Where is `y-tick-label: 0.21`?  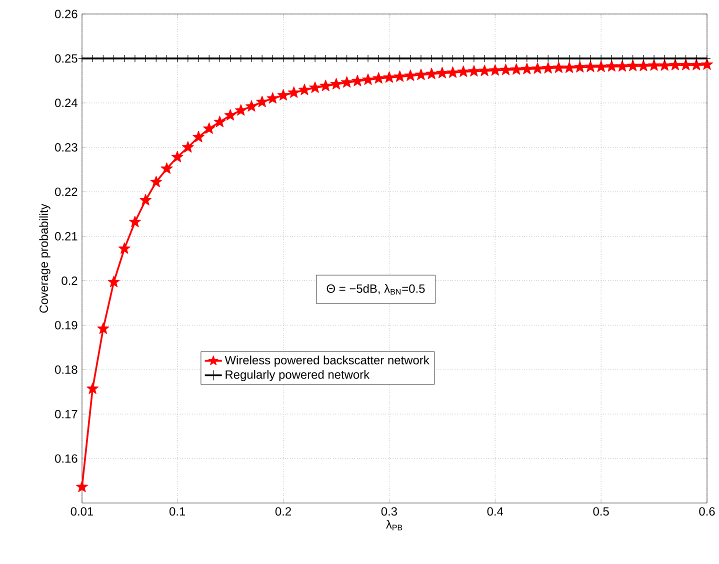 y-tick-label: 0.21 is located at coordinates (66, 236).